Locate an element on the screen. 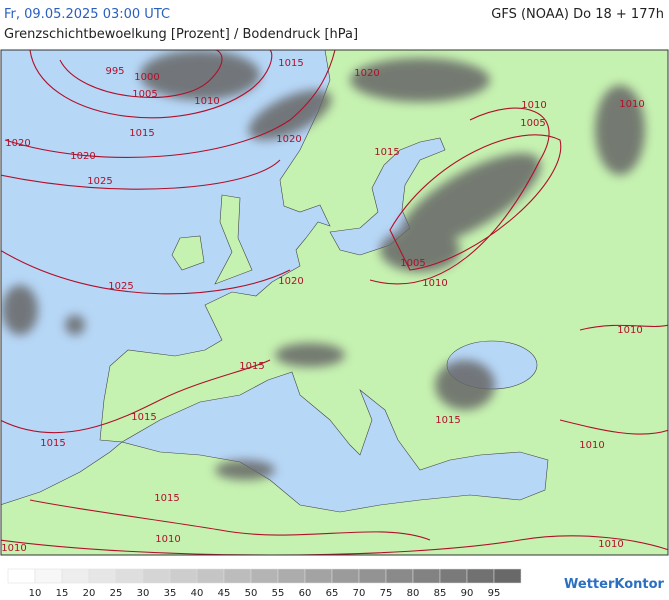 This screenshot has width=669, height=600. legend-label: 75 is located at coordinates (386, 593).